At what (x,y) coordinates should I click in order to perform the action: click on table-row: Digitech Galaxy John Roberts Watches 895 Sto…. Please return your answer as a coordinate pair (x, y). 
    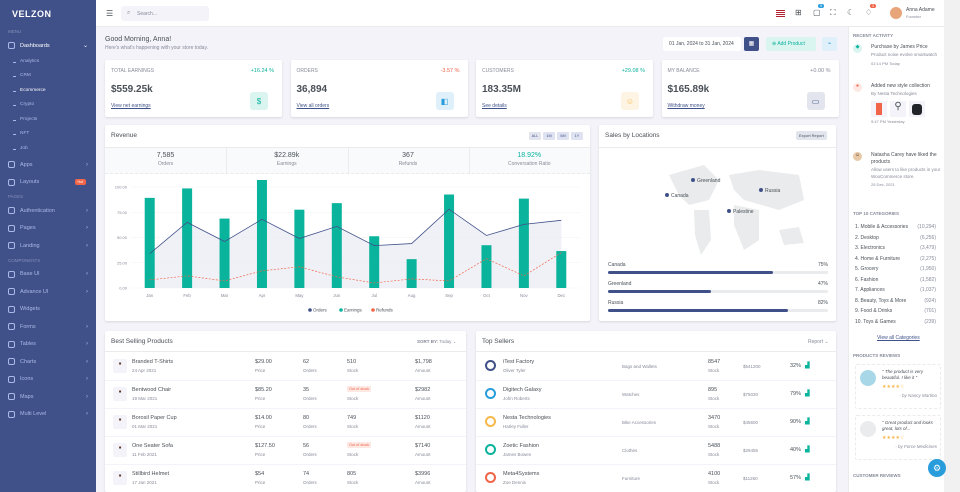
    Looking at the image, I should click on (656, 395).